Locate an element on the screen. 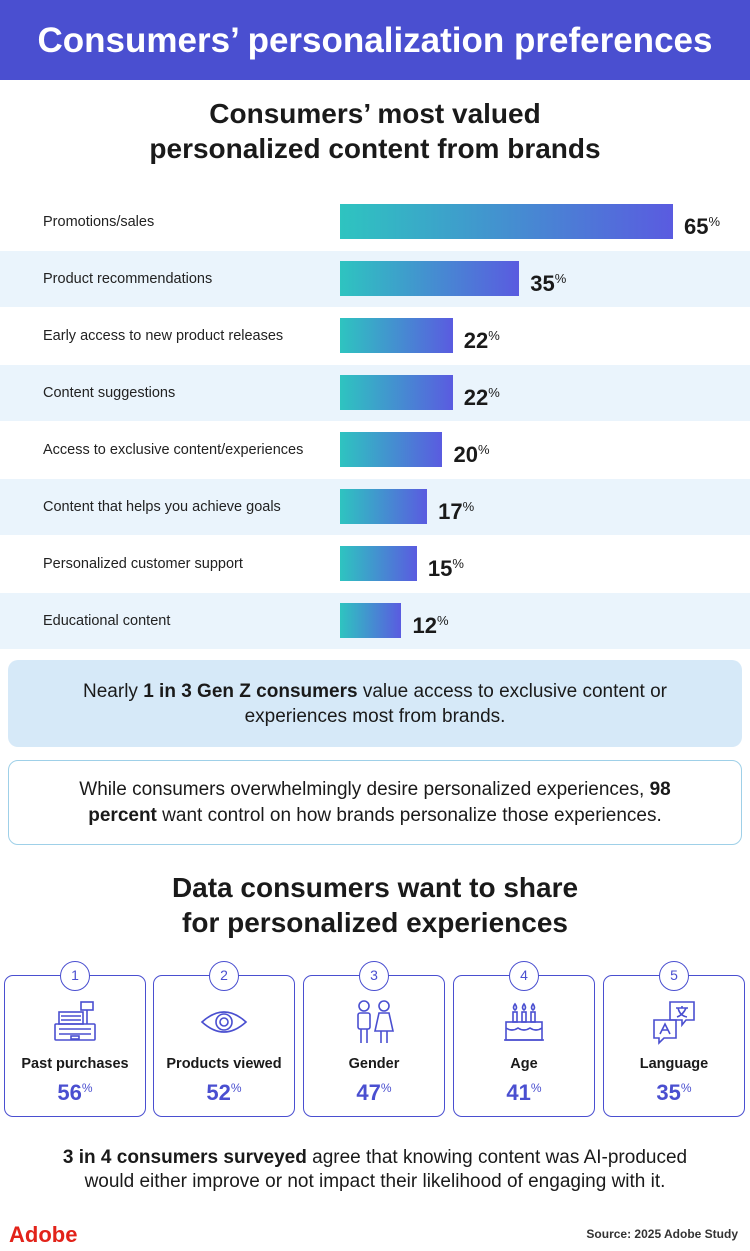  category-label: Promotions/sales is located at coordinates (99, 222).